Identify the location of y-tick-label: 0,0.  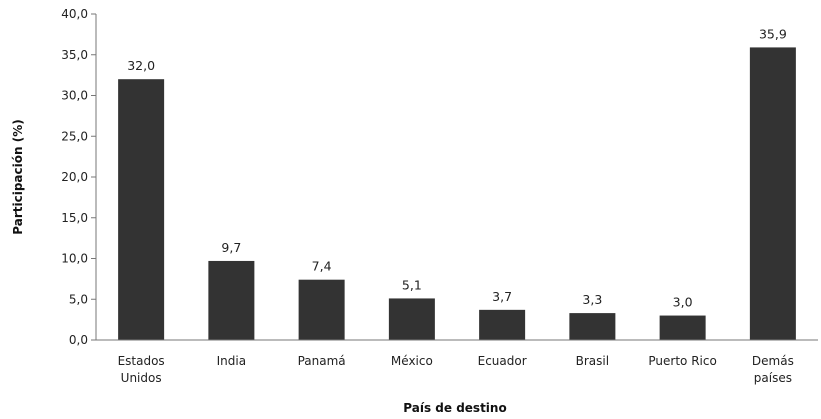
(78, 340).